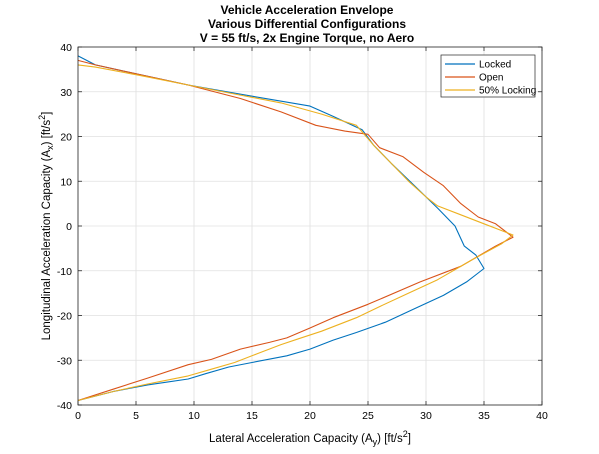 The height and width of the screenshot is (454, 599). I want to click on x-tick-label: 35, so click(484, 416).